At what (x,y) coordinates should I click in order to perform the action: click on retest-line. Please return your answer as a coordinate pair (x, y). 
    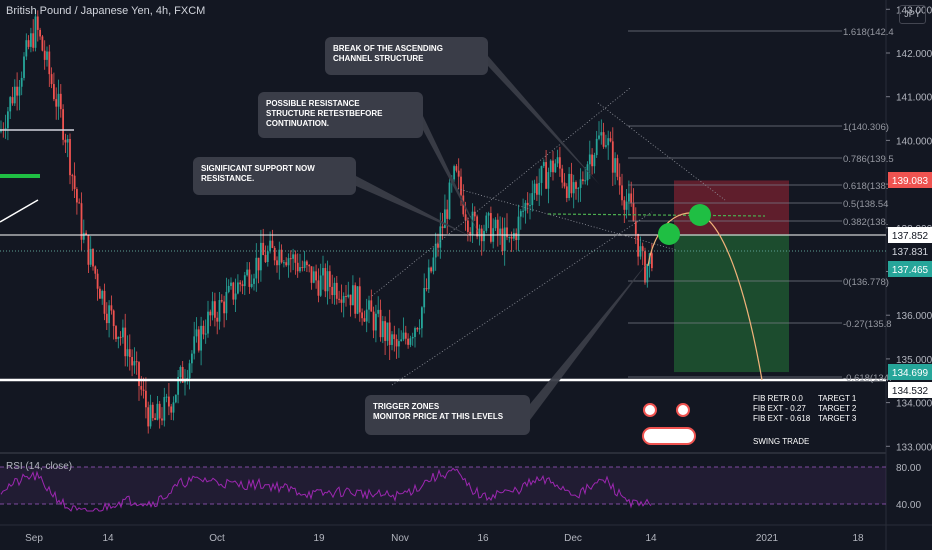
    Looking at the image, I should click on (656, 215).